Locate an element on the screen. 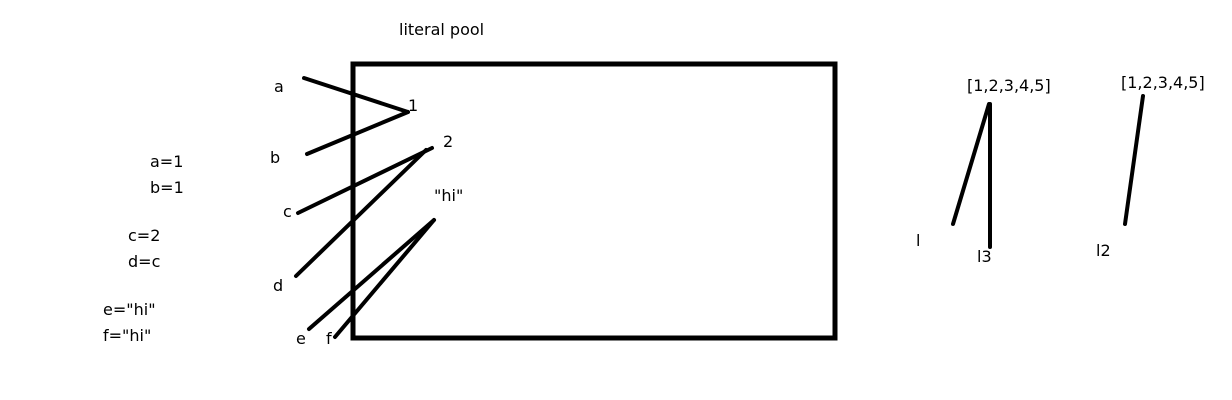 The height and width of the screenshot is (400, 1232). var-a: a is located at coordinates (279, 86).